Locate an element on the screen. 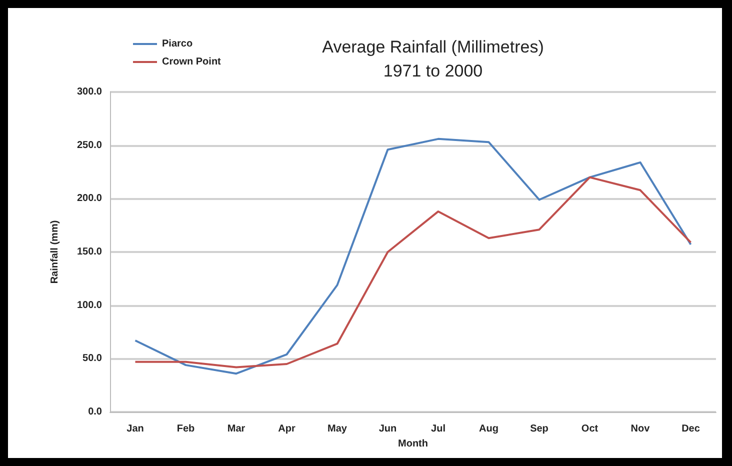 This screenshot has width=732, height=466. y-tick-label: 50.0 is located at coordinates (92, 358).